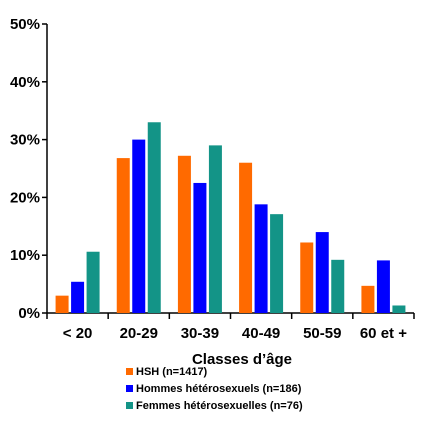  Describe the element at coordinates (200, 333) in the screenshot. I see `x-tick-label: 30-39` at that location.